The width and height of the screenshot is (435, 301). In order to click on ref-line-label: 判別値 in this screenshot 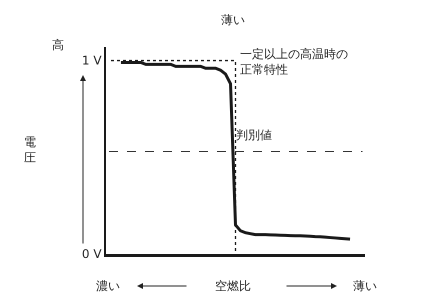, I will do `click(254, 135)`.